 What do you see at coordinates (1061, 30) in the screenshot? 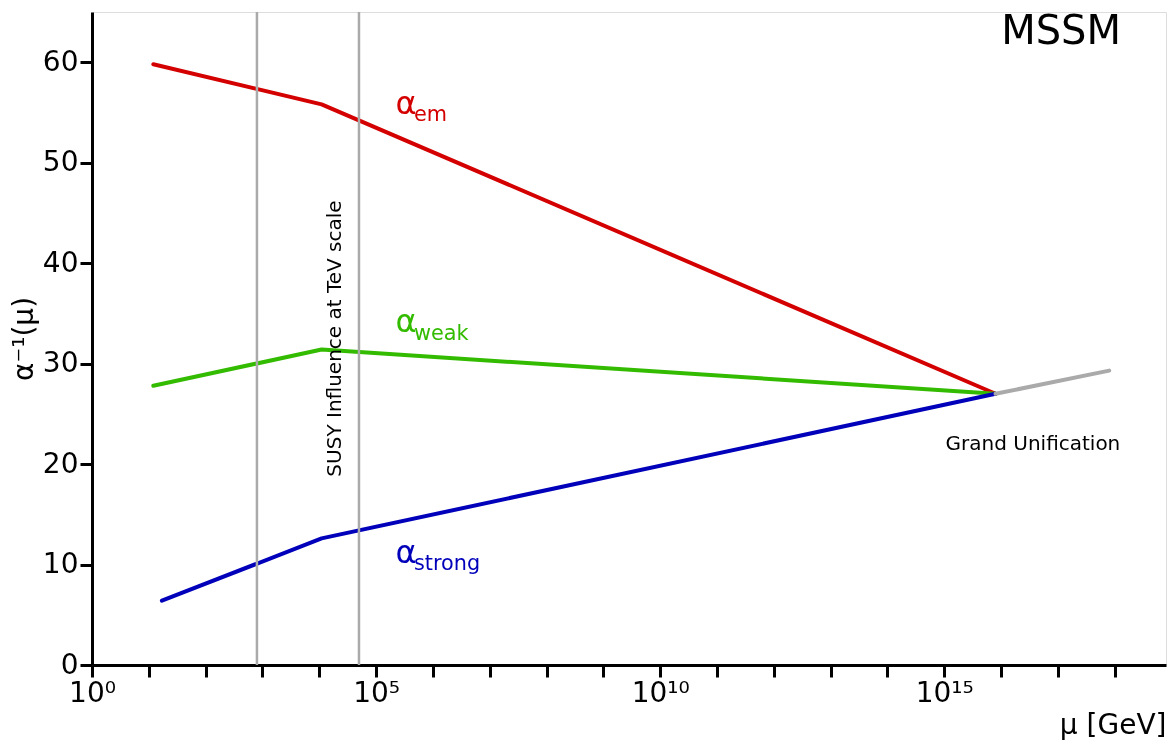
I see `annotation: MSSM` at bounding box center [1061, 30].